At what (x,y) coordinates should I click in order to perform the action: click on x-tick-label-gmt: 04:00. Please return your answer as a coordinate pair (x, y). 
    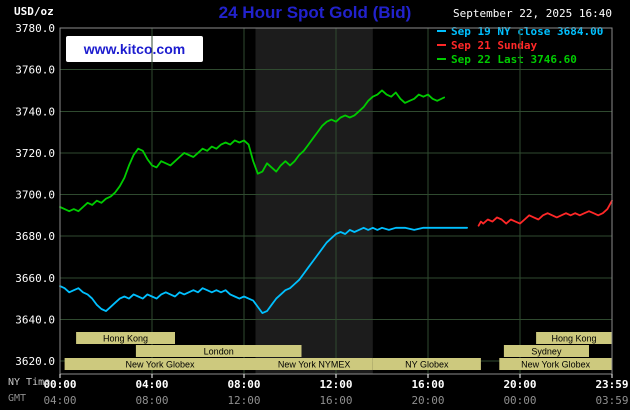
    Looking at the image, I should click on (59, 400).